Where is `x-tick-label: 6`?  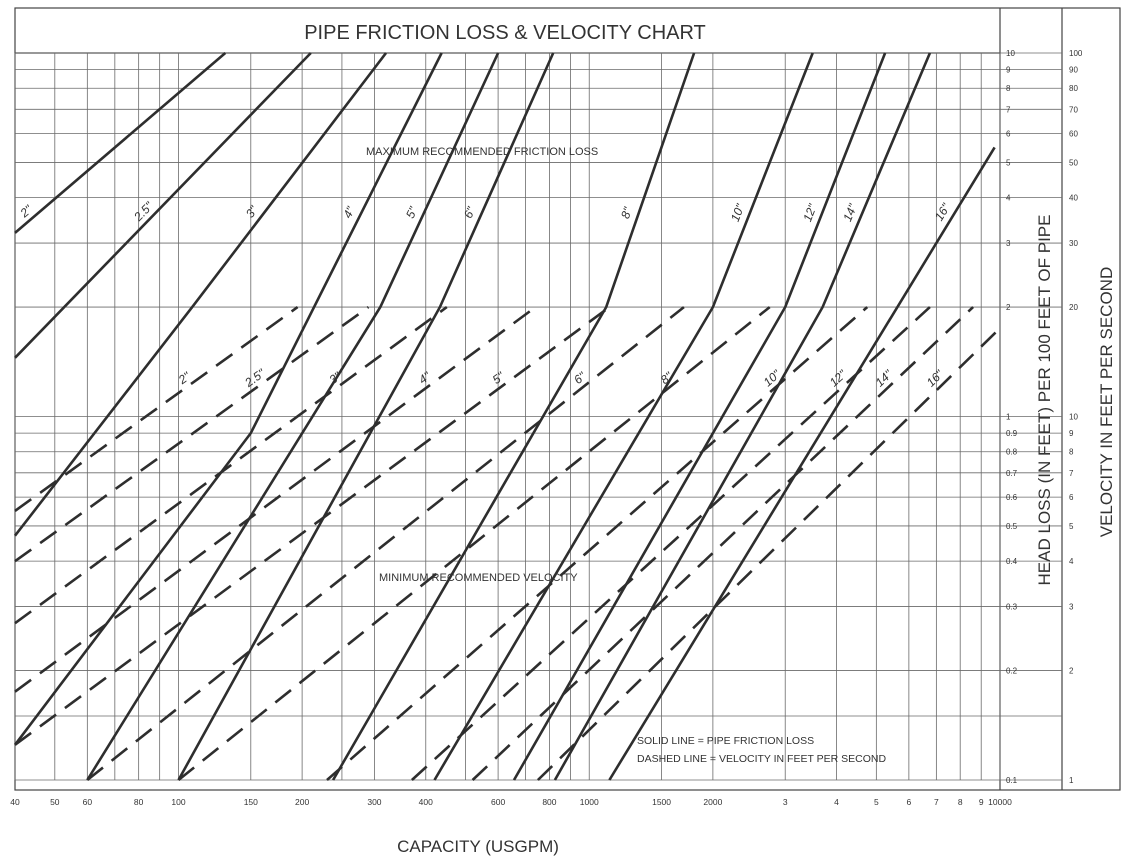
x-tick-label: 6 is located at coordinates (909, 802).